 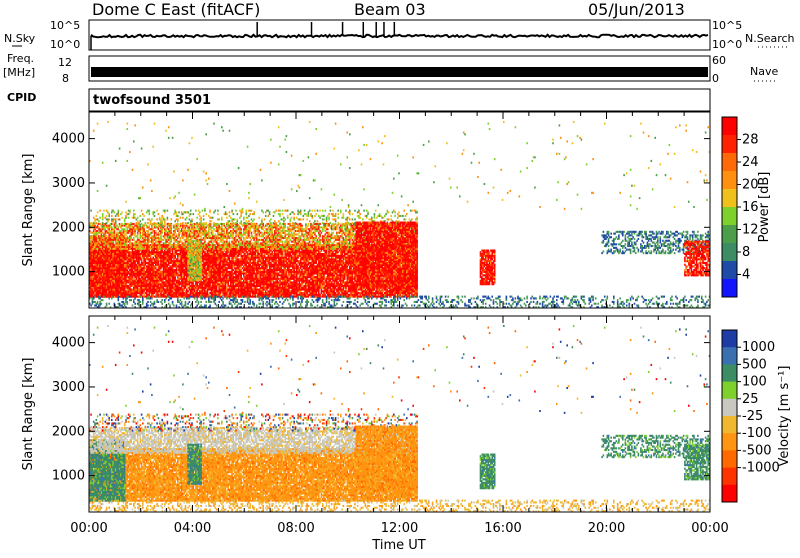 What do you see at coordinates (727, 25) in the screenshot?
I see `nsearch-tick-top: 10^5` at bounding box center [727, 25].